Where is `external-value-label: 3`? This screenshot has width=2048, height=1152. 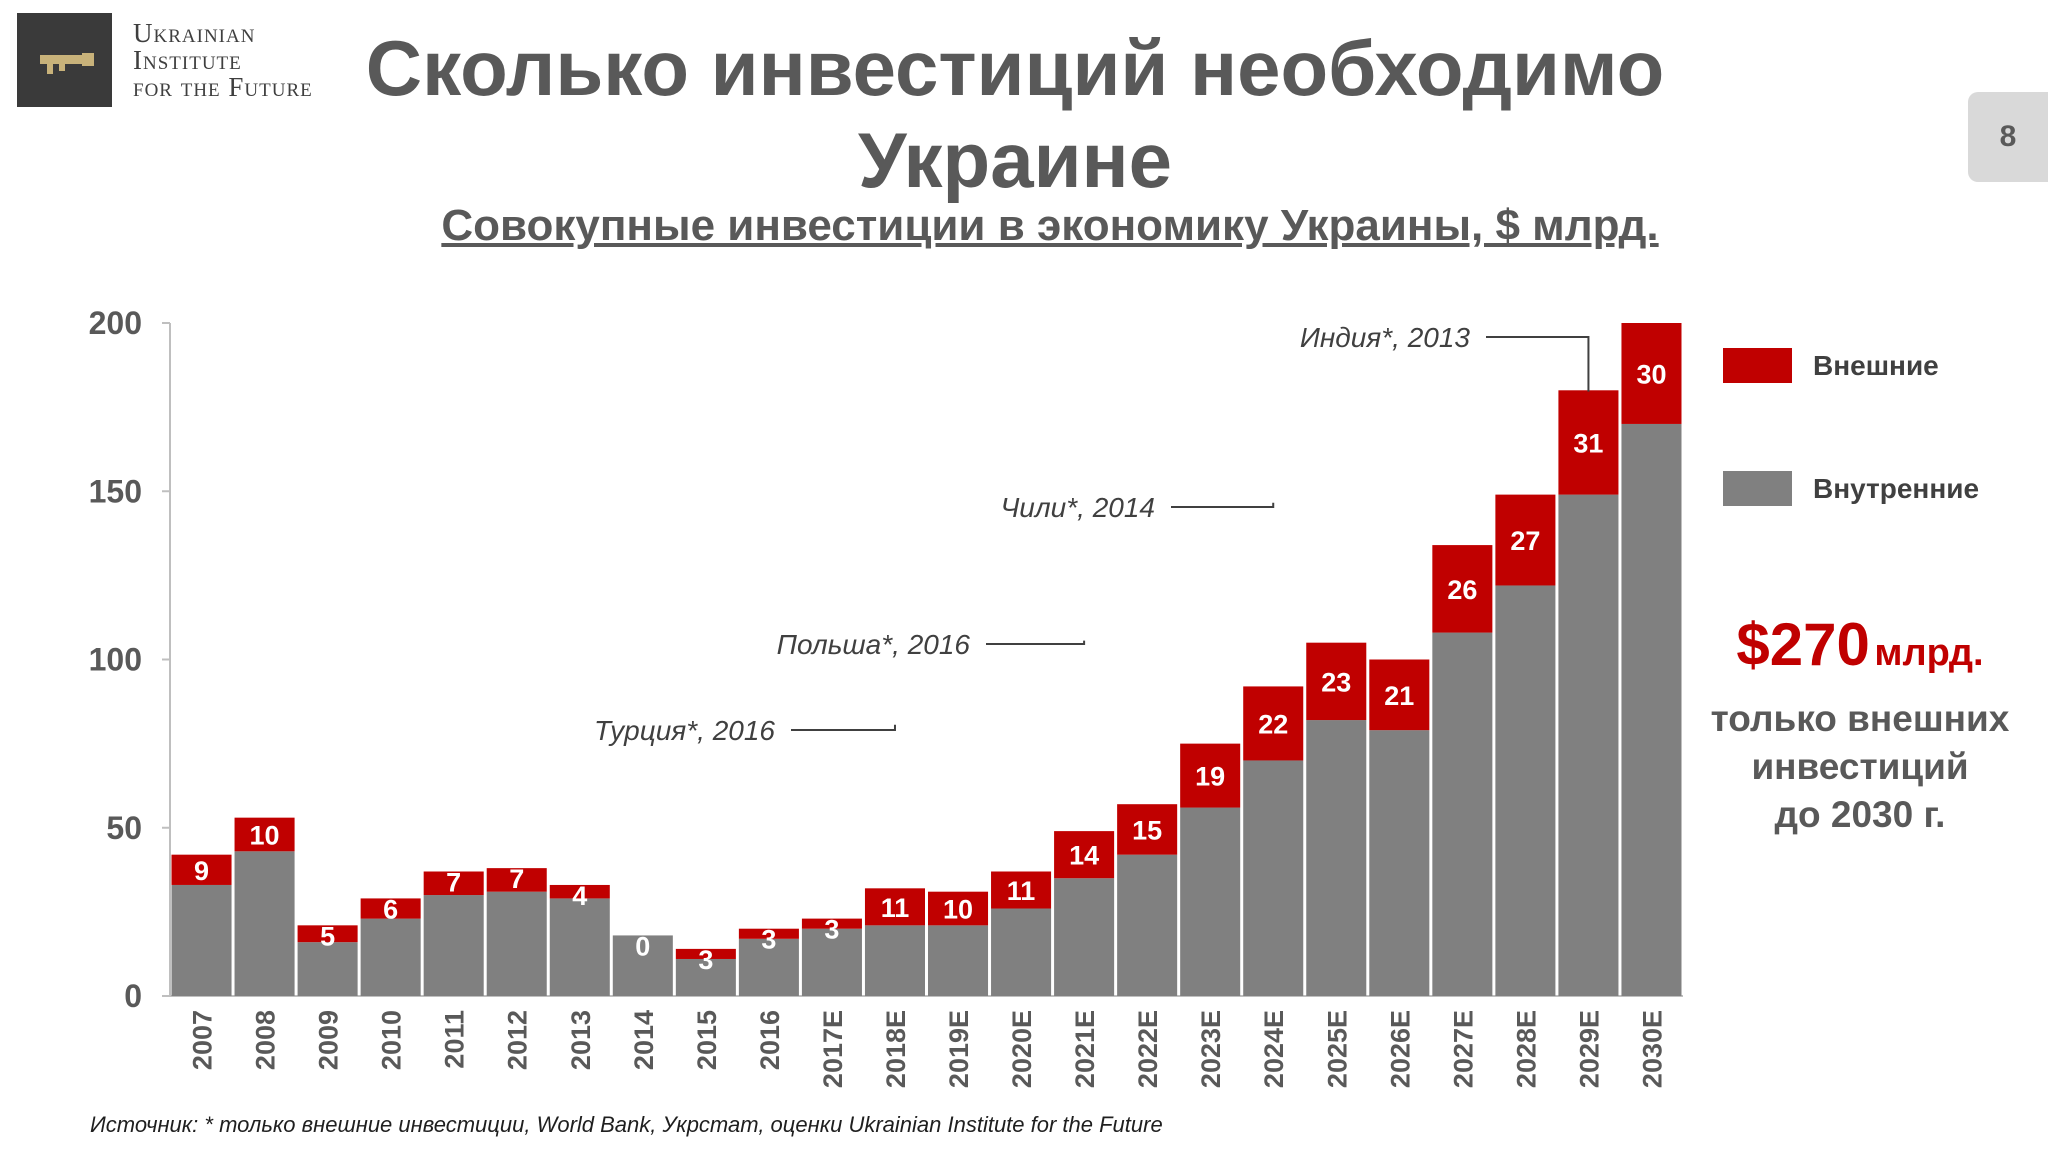 external-value-label: 3 is located at coordinates (768, 940).